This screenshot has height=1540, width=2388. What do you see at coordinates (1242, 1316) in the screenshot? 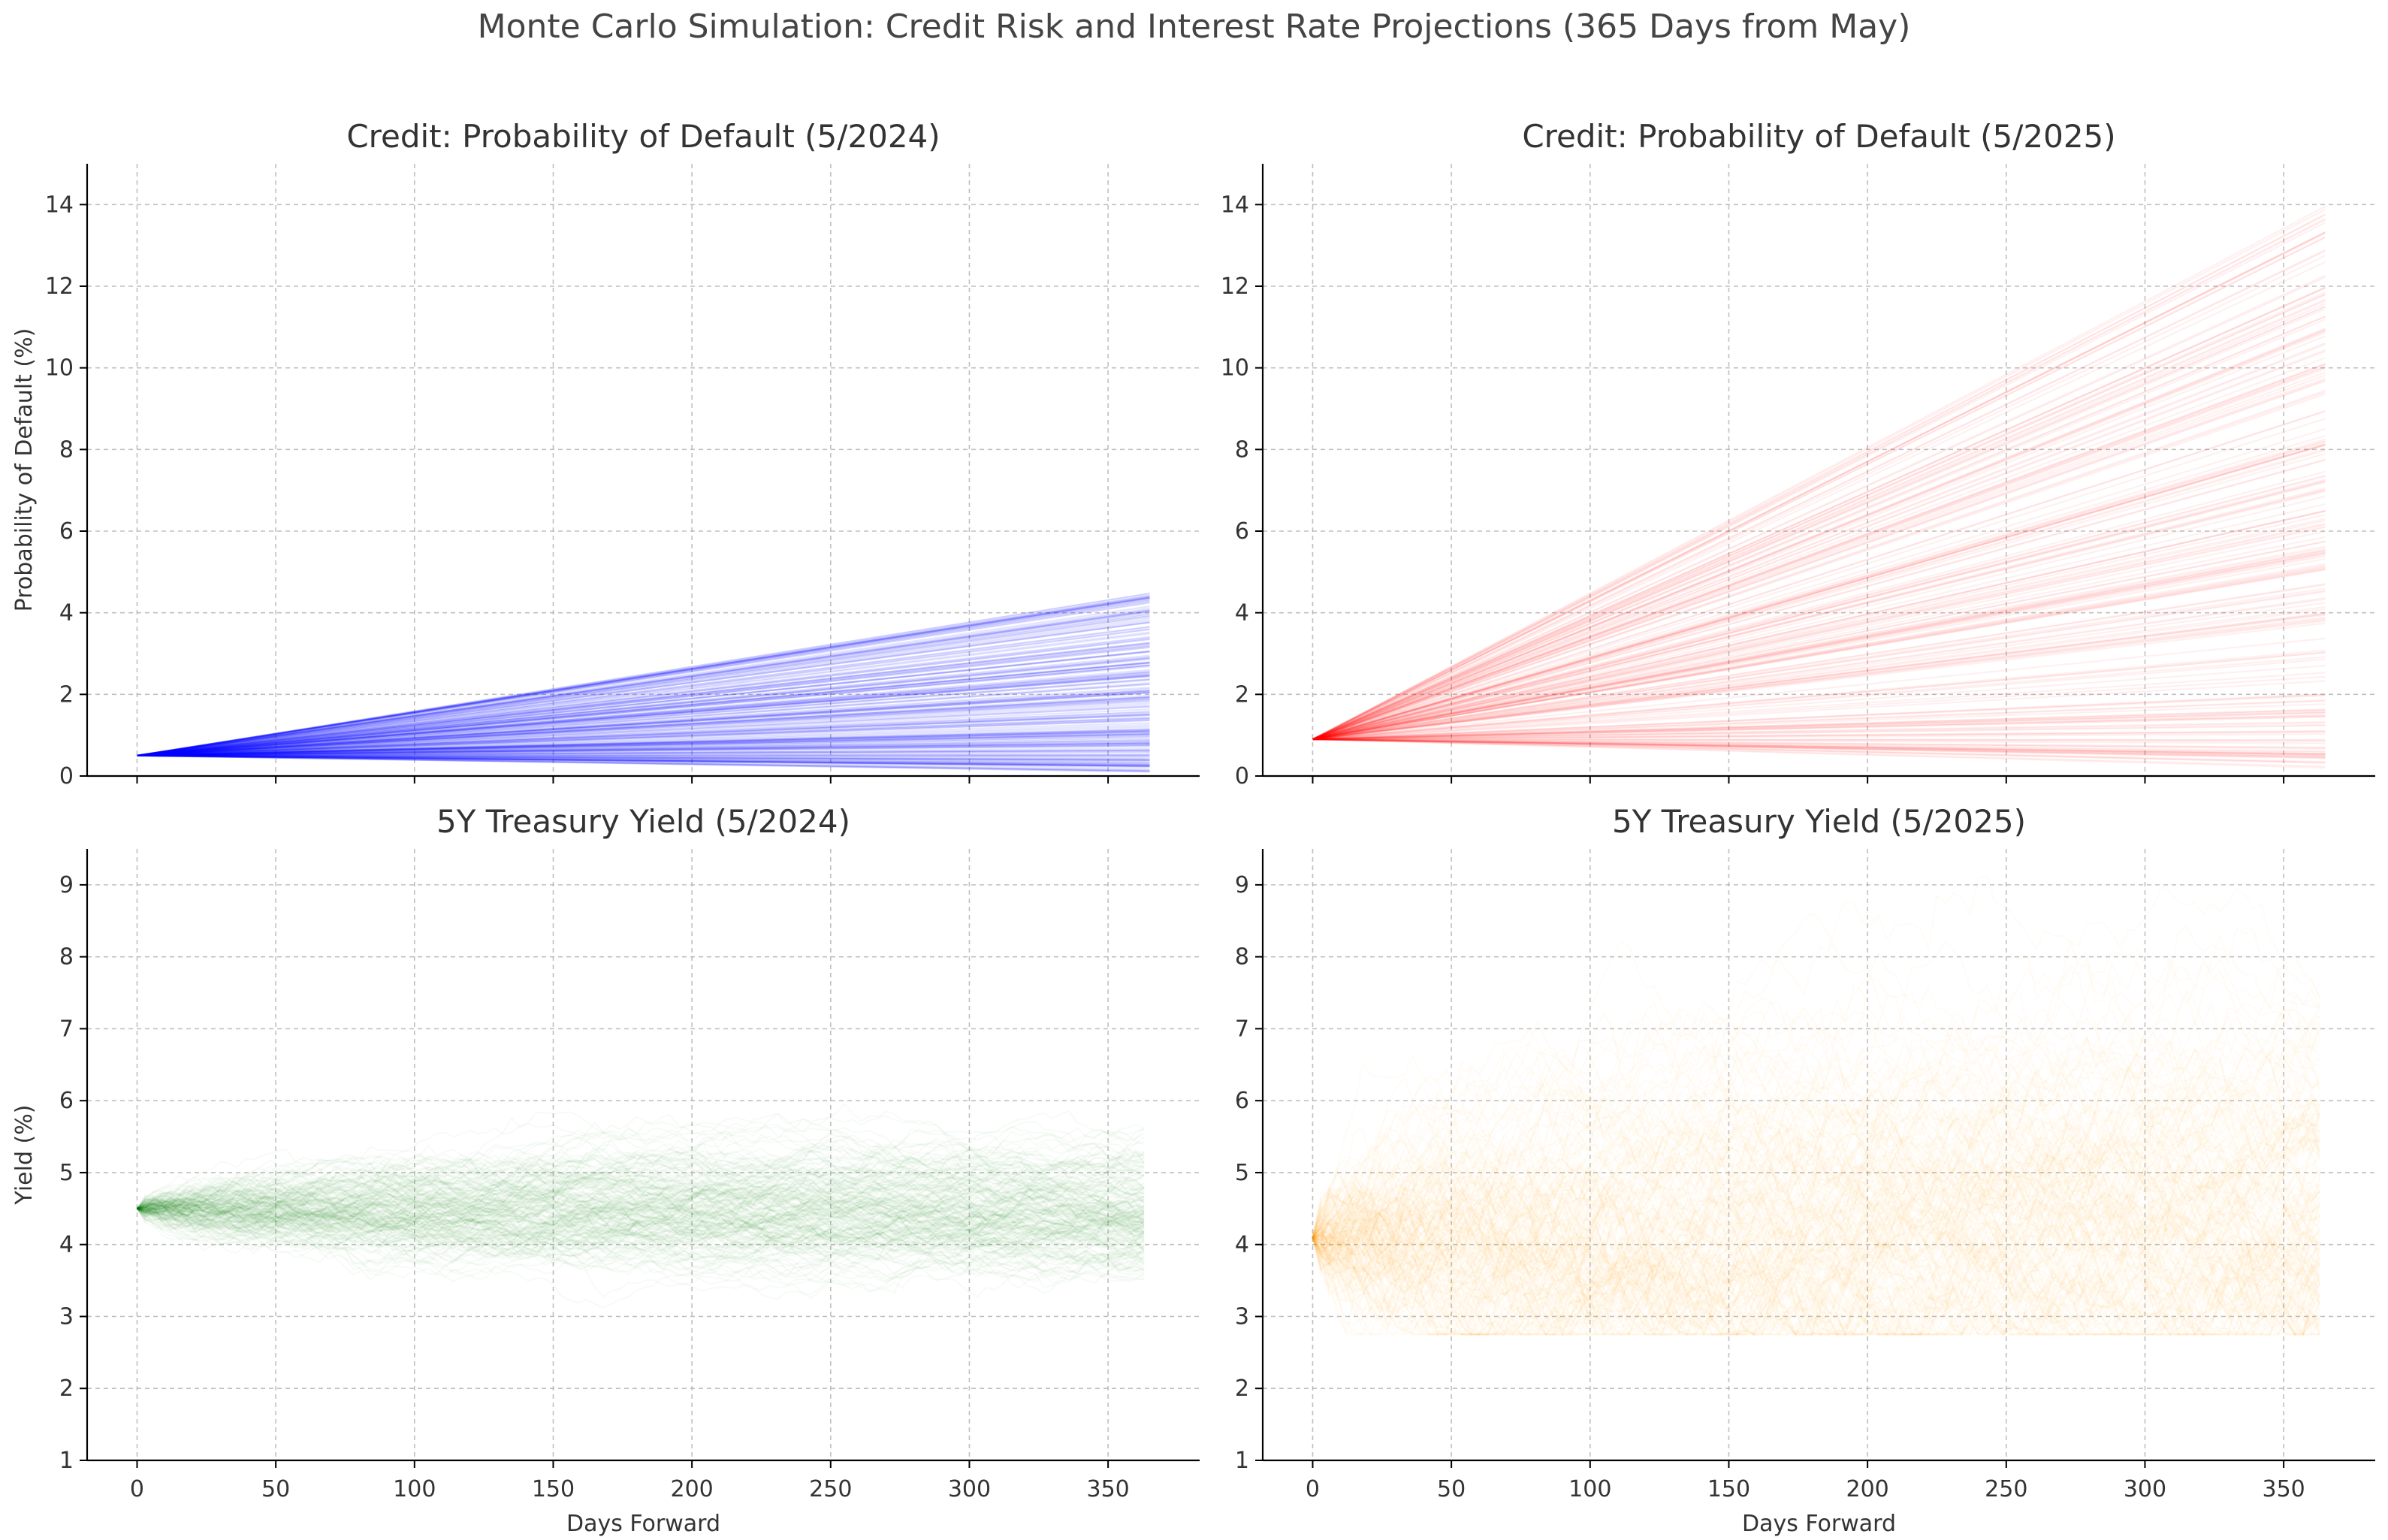
I see `y-tick-label: 3` at bounding box center [1242, 1316].